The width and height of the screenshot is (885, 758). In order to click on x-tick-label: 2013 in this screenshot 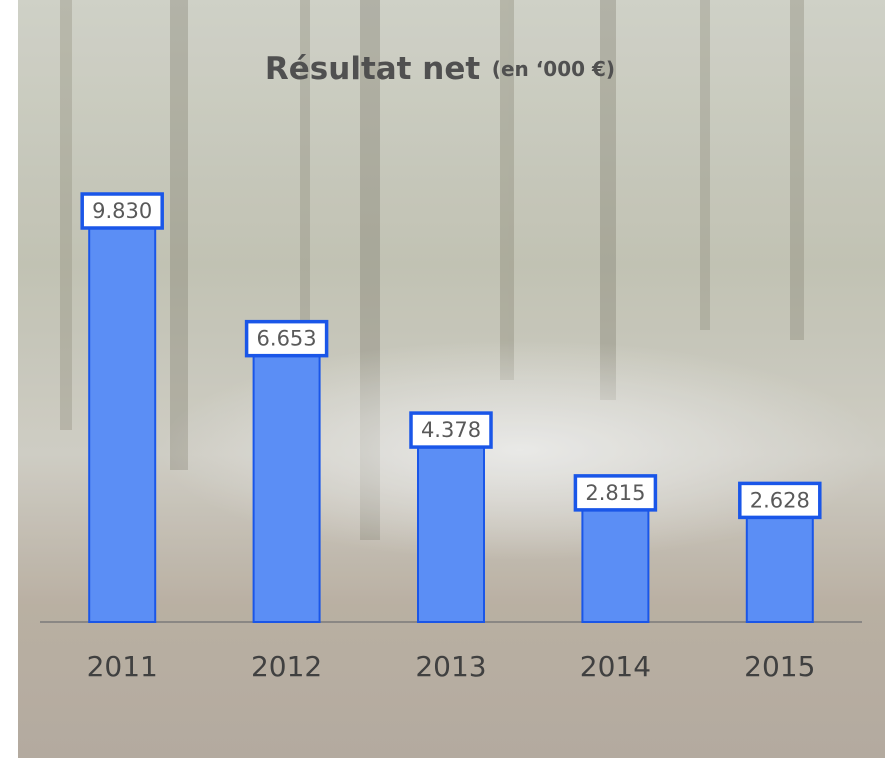, I will do `click(450, 666)`.